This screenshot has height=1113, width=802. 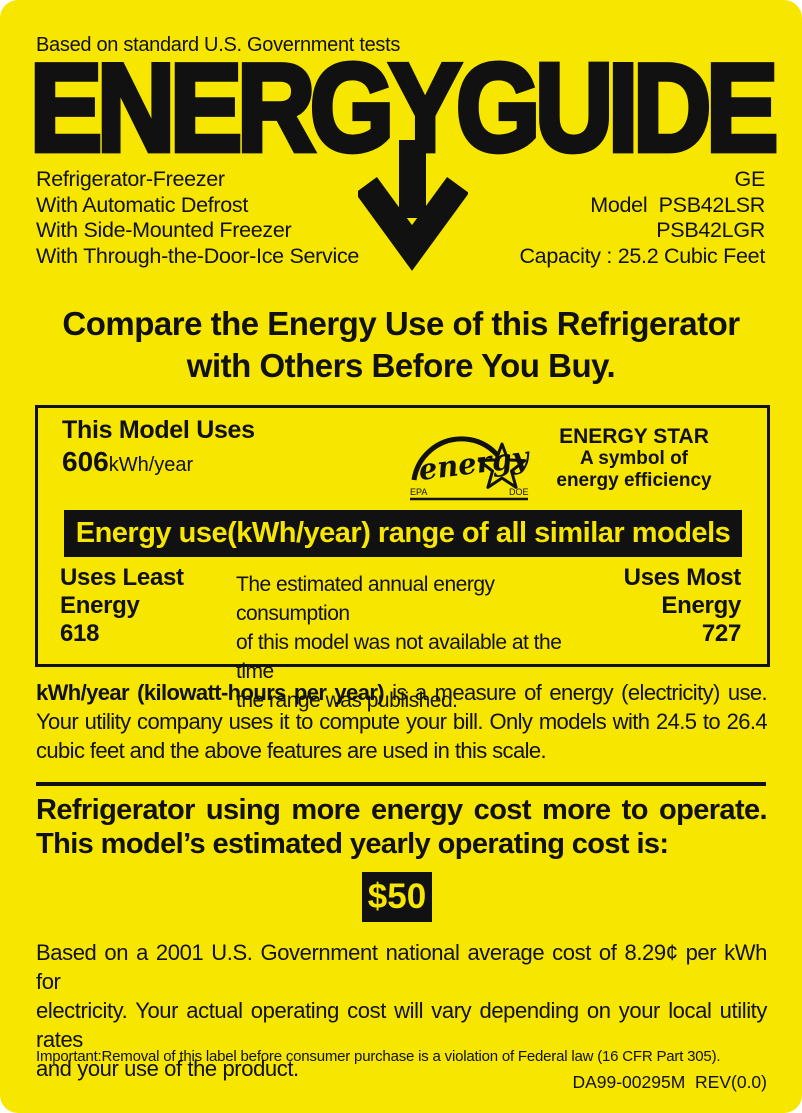 I want to click on energy-star-caption-line: A symbol of, so click(x=634, y=458).